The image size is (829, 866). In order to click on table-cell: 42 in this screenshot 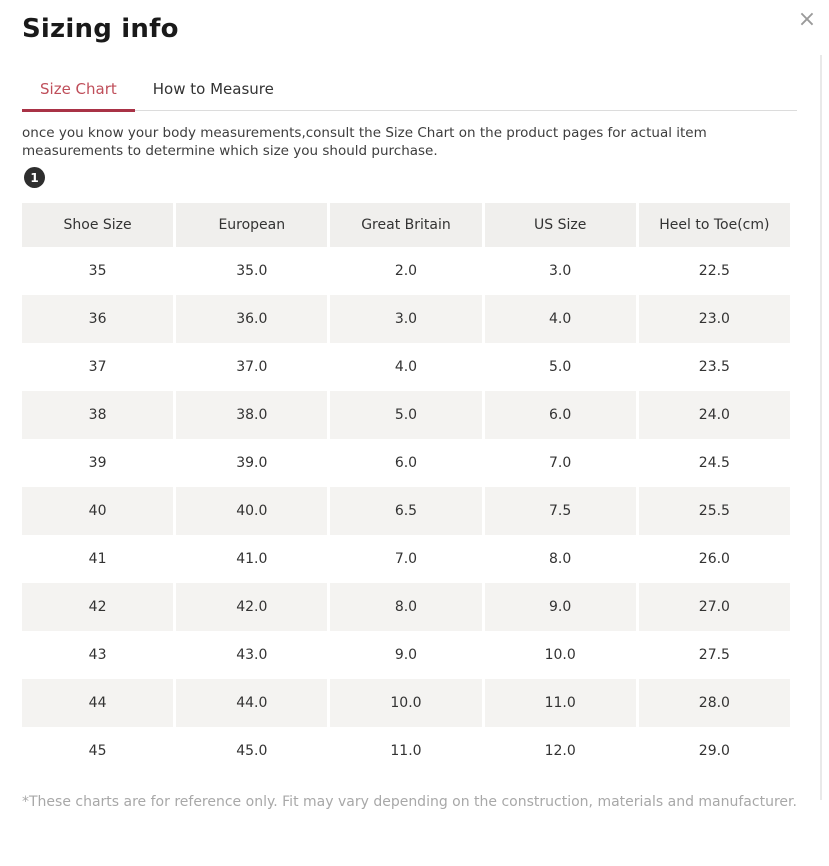, I will do `click(98, 607)`.